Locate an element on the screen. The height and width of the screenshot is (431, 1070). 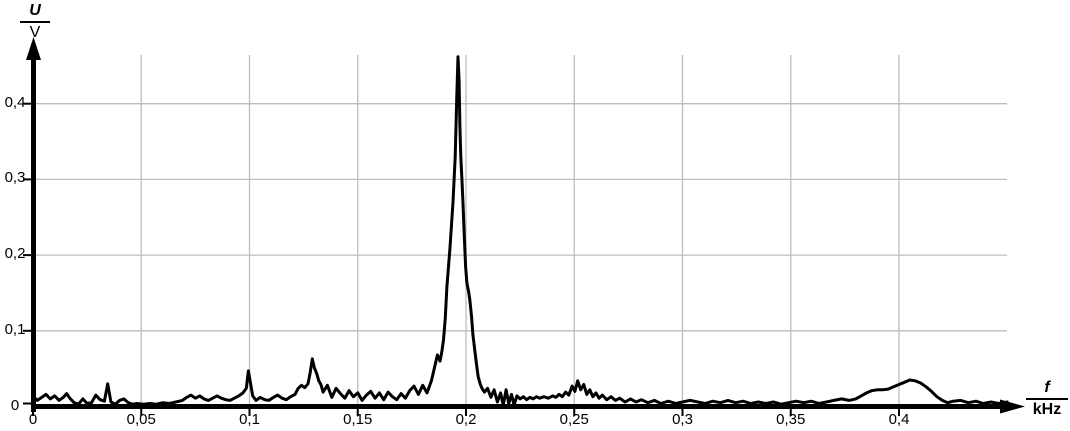
y-tick-label: 0,1 is located at coordinates (15, 329).